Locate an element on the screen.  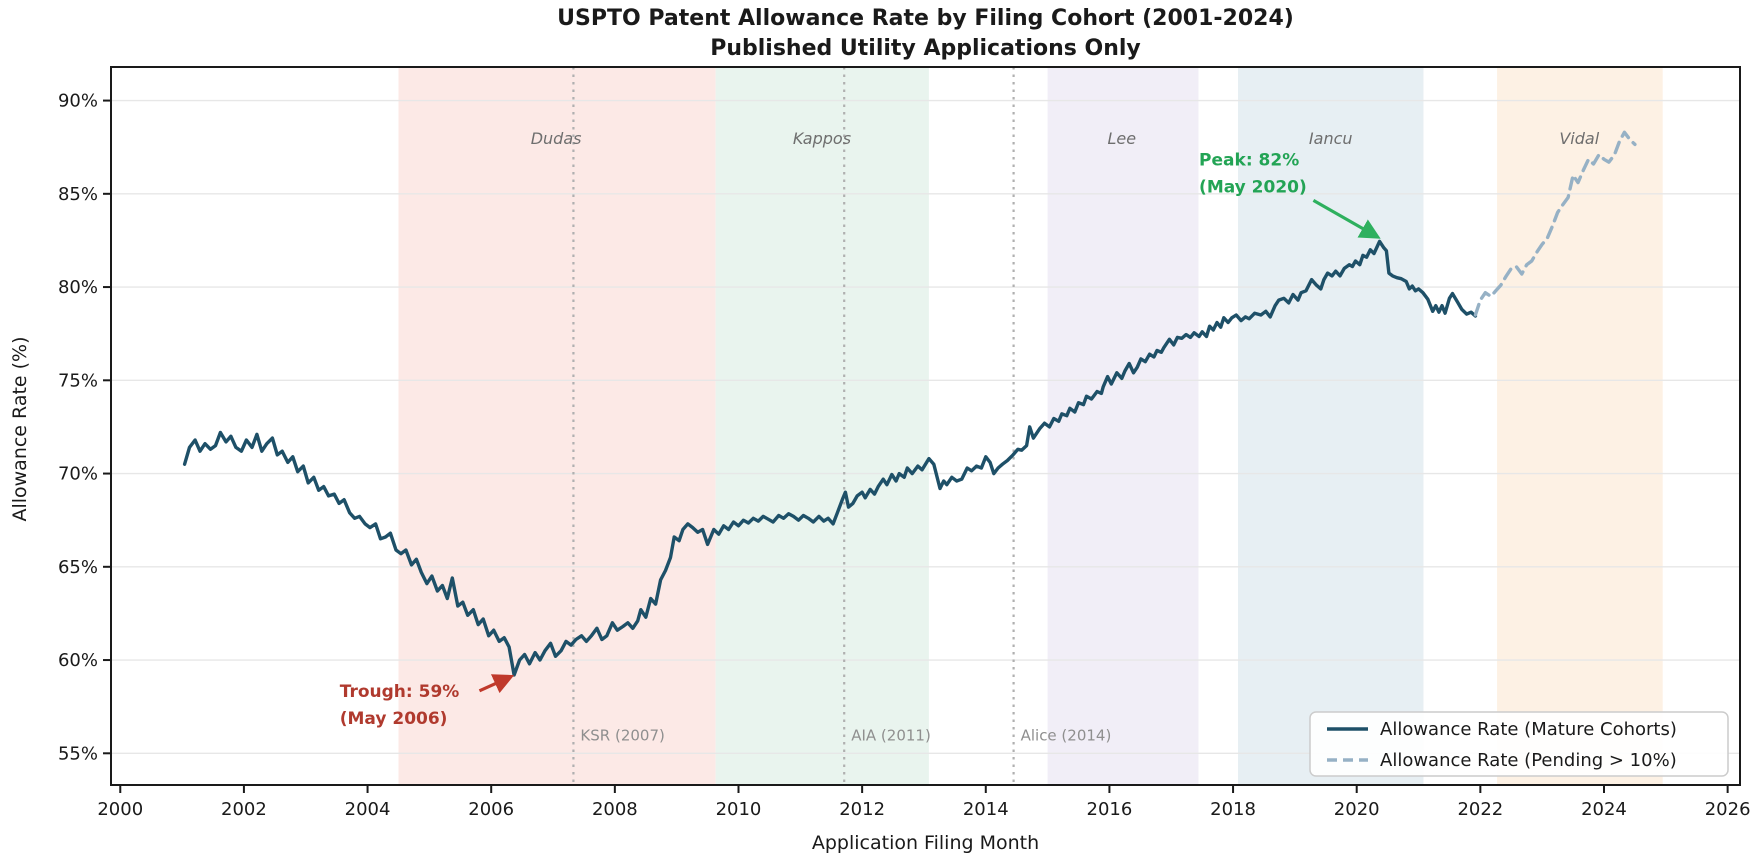
x-tick-label-2022: 2022 is located at coordinates (1480, 809).